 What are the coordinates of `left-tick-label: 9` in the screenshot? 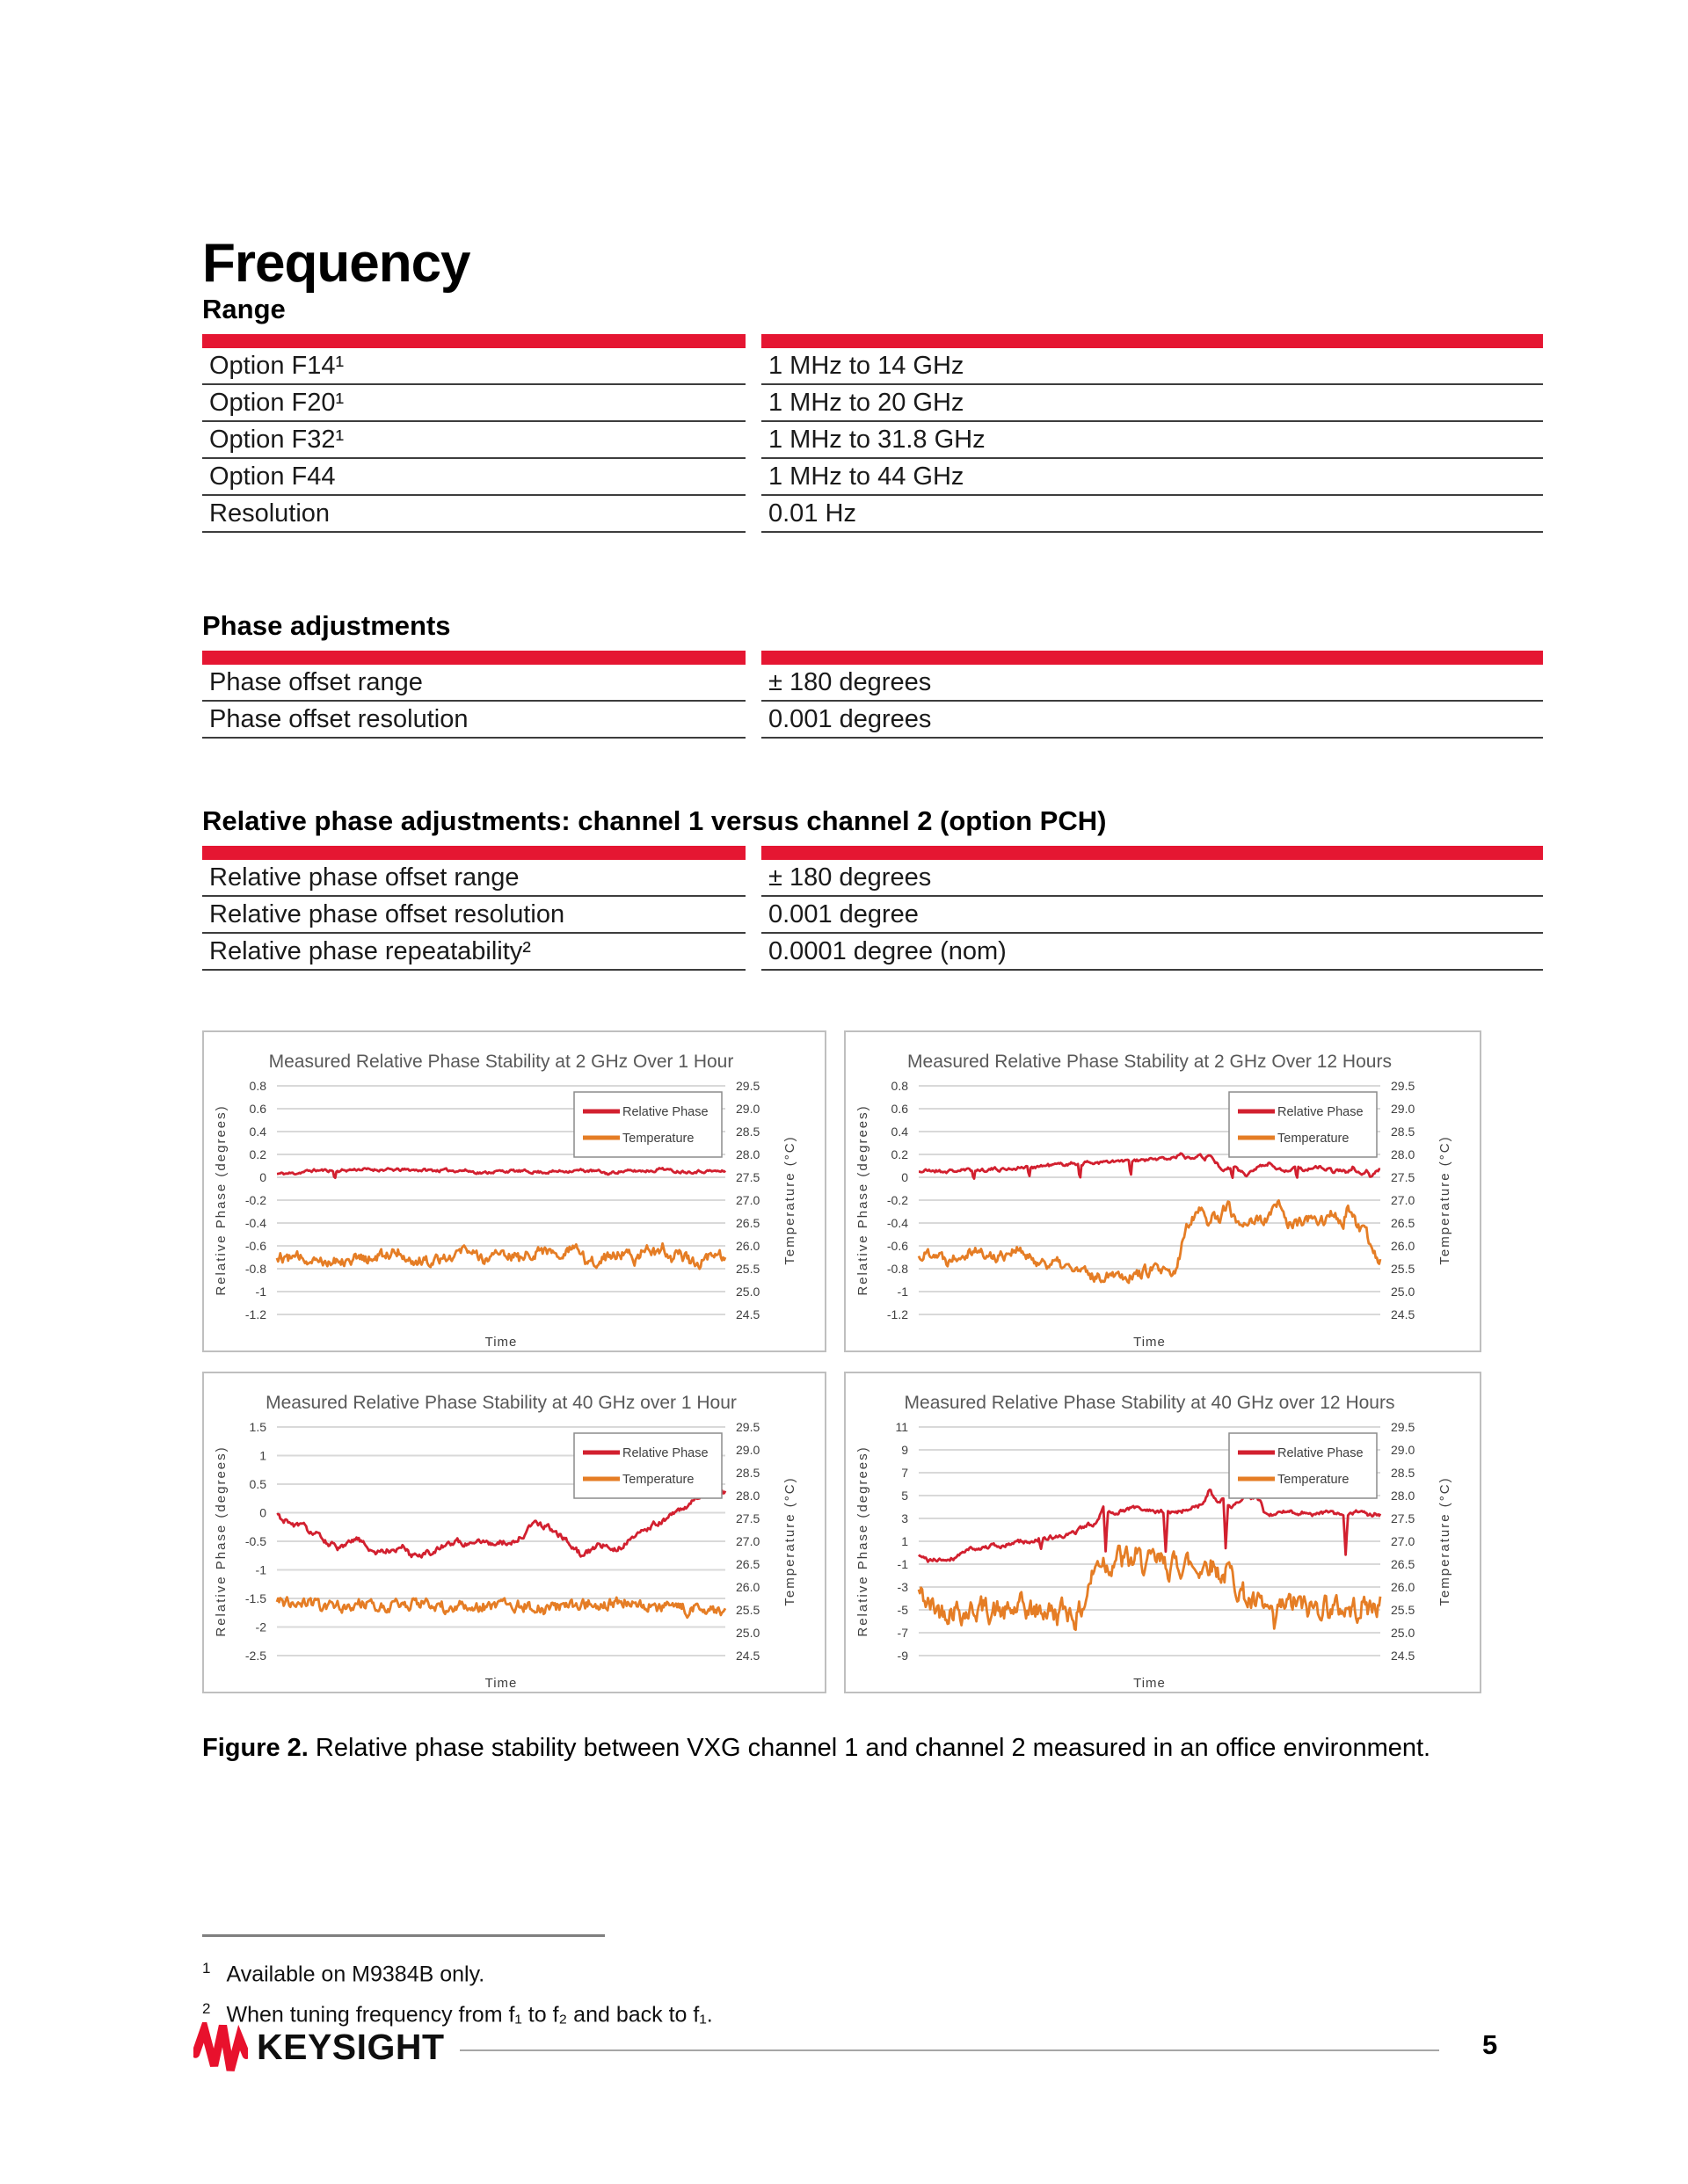 It's located at (904, 1450).